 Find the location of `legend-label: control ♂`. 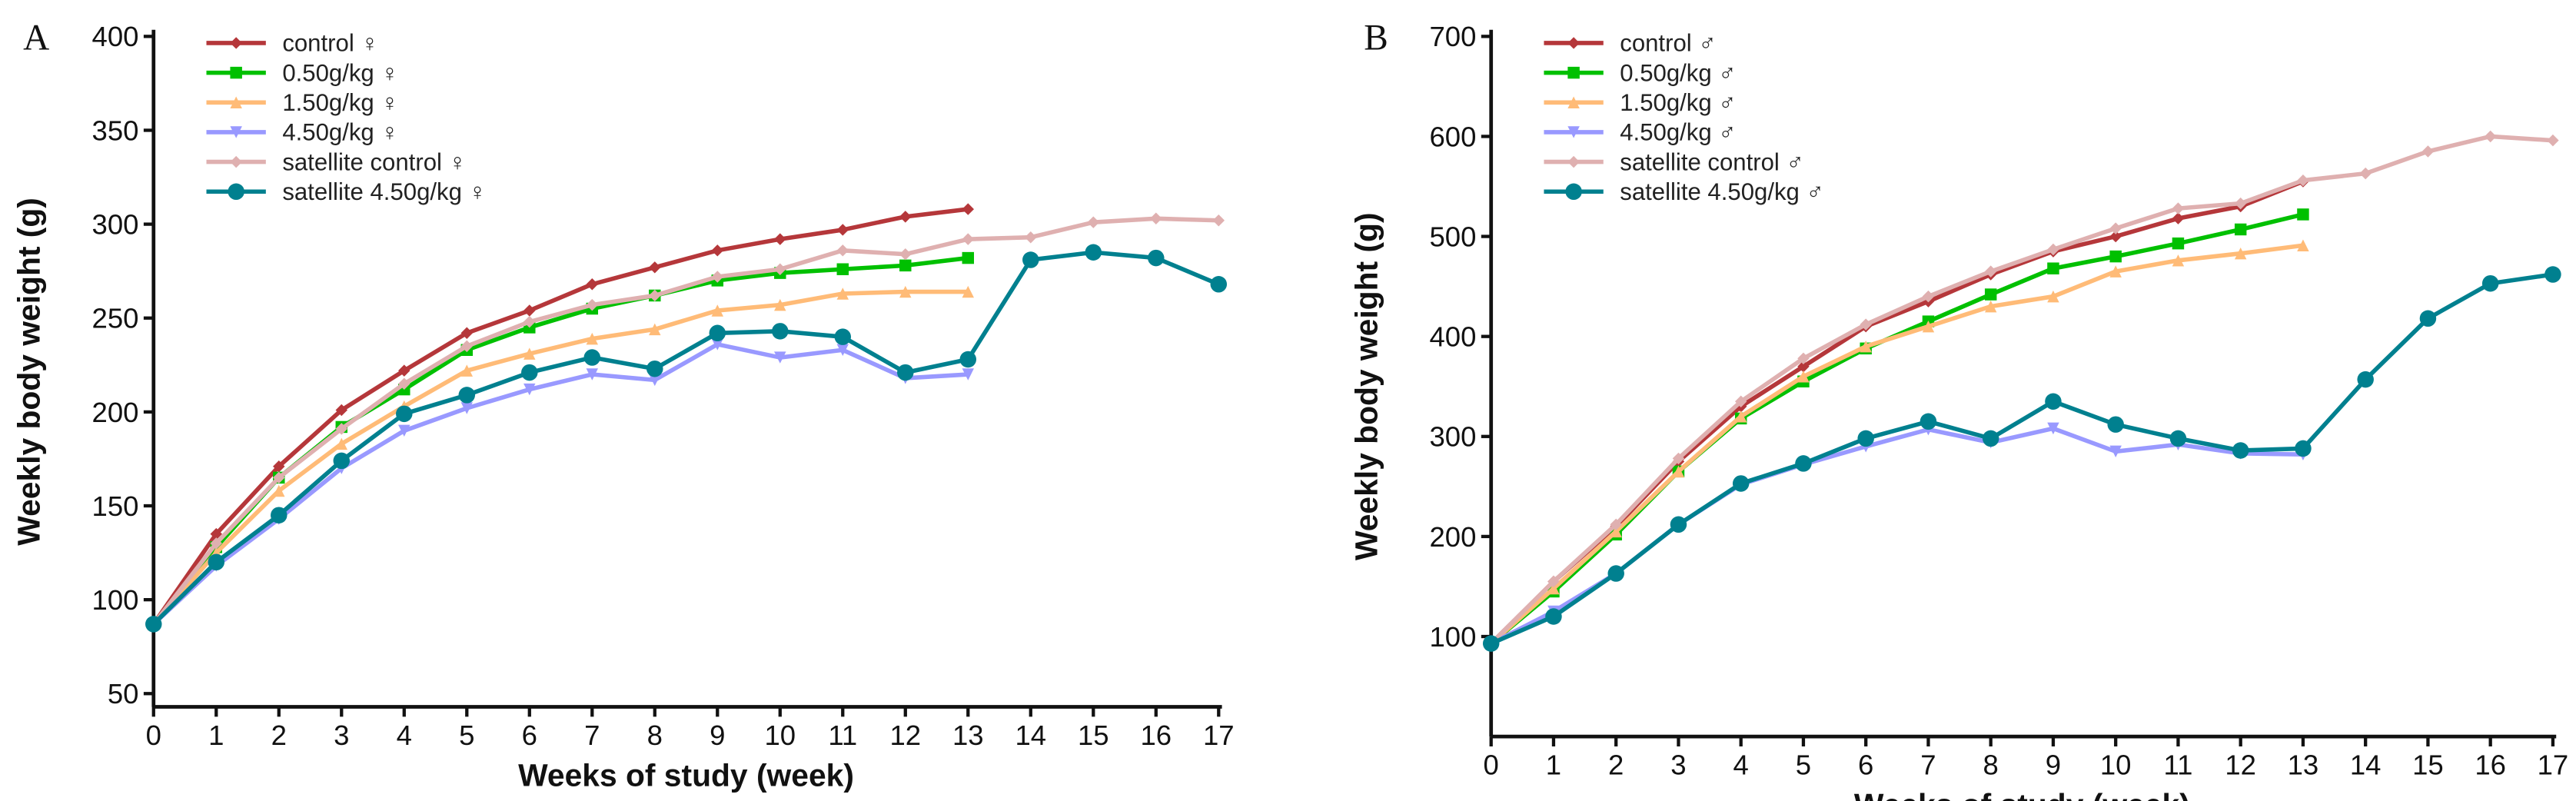

legend-label: control ♂ is located at coordinates (1668, 43).